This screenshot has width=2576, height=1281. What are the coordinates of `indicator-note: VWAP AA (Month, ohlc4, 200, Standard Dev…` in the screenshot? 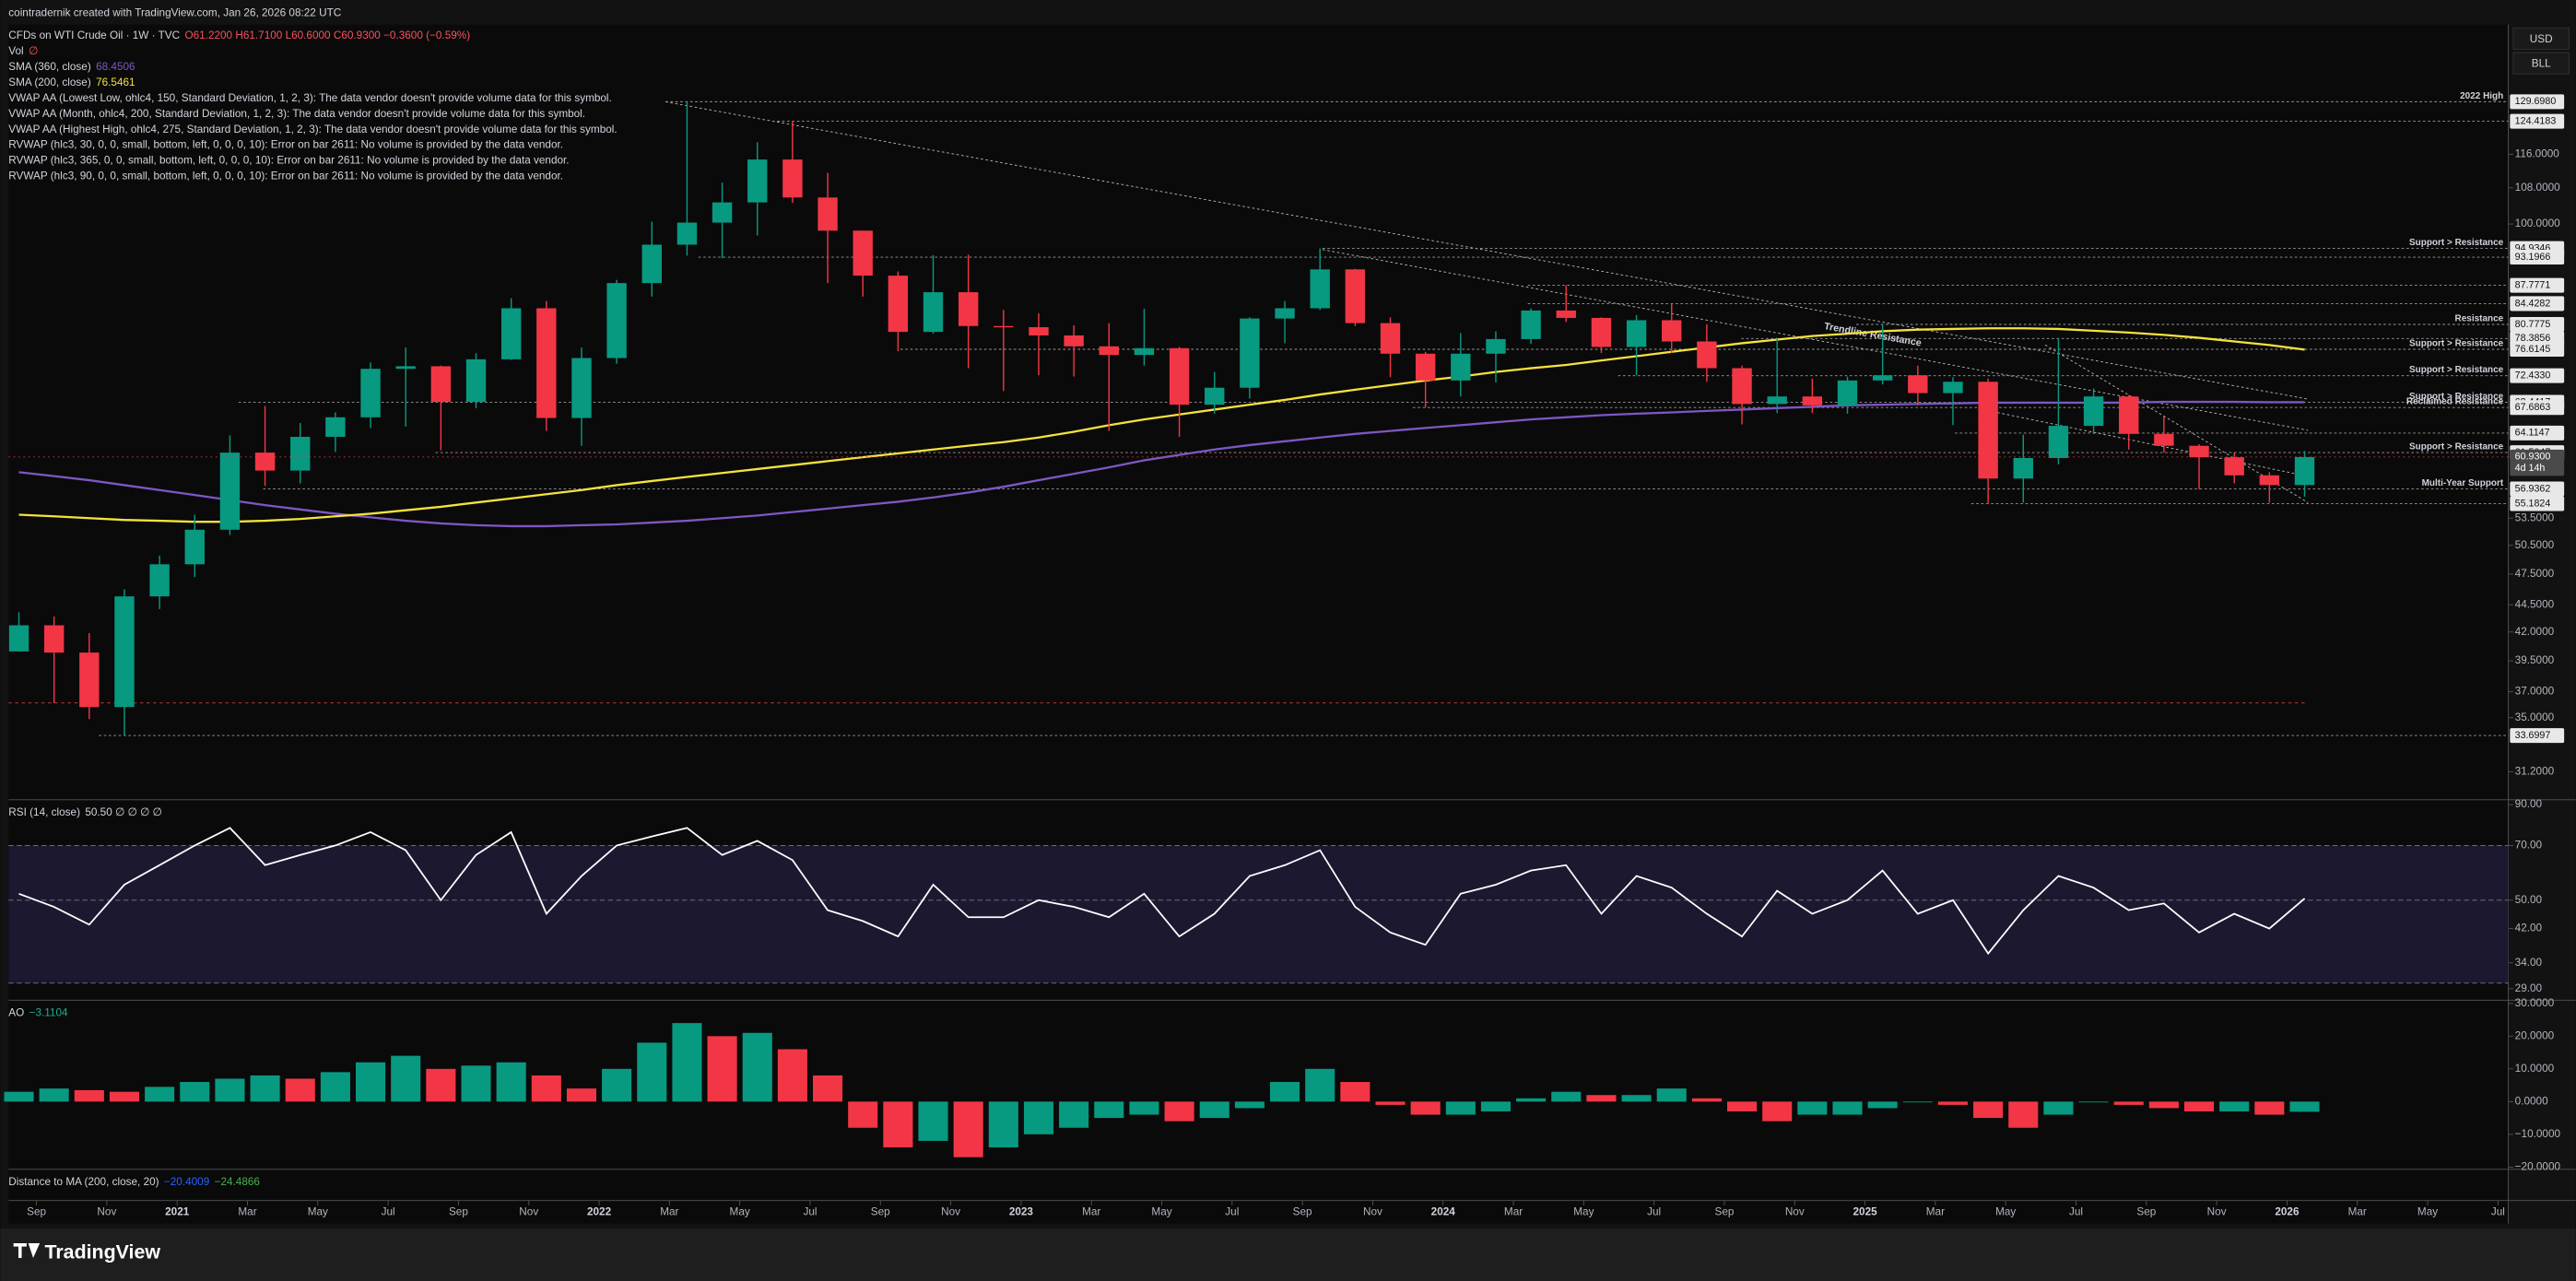 It's located at (297, 114).